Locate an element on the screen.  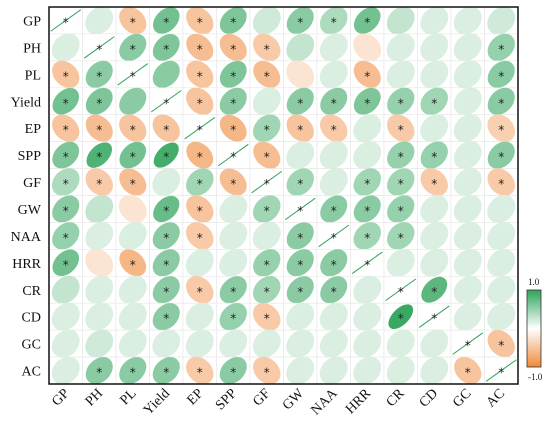
cell-GF-PL: * is located at coordinates (132, 182).